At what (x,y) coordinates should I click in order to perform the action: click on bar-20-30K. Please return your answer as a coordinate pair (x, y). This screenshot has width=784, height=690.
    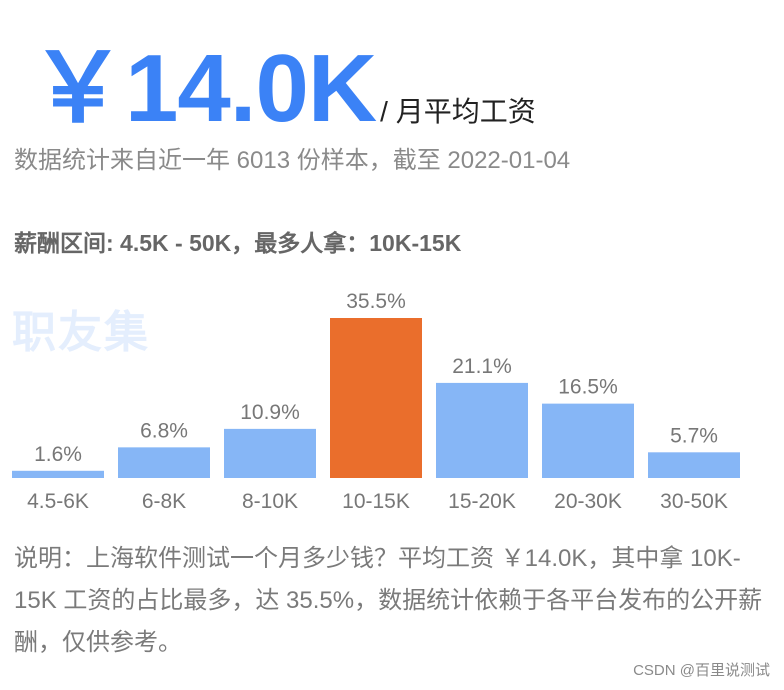
    Looking at the image, I should click on (588, 440).